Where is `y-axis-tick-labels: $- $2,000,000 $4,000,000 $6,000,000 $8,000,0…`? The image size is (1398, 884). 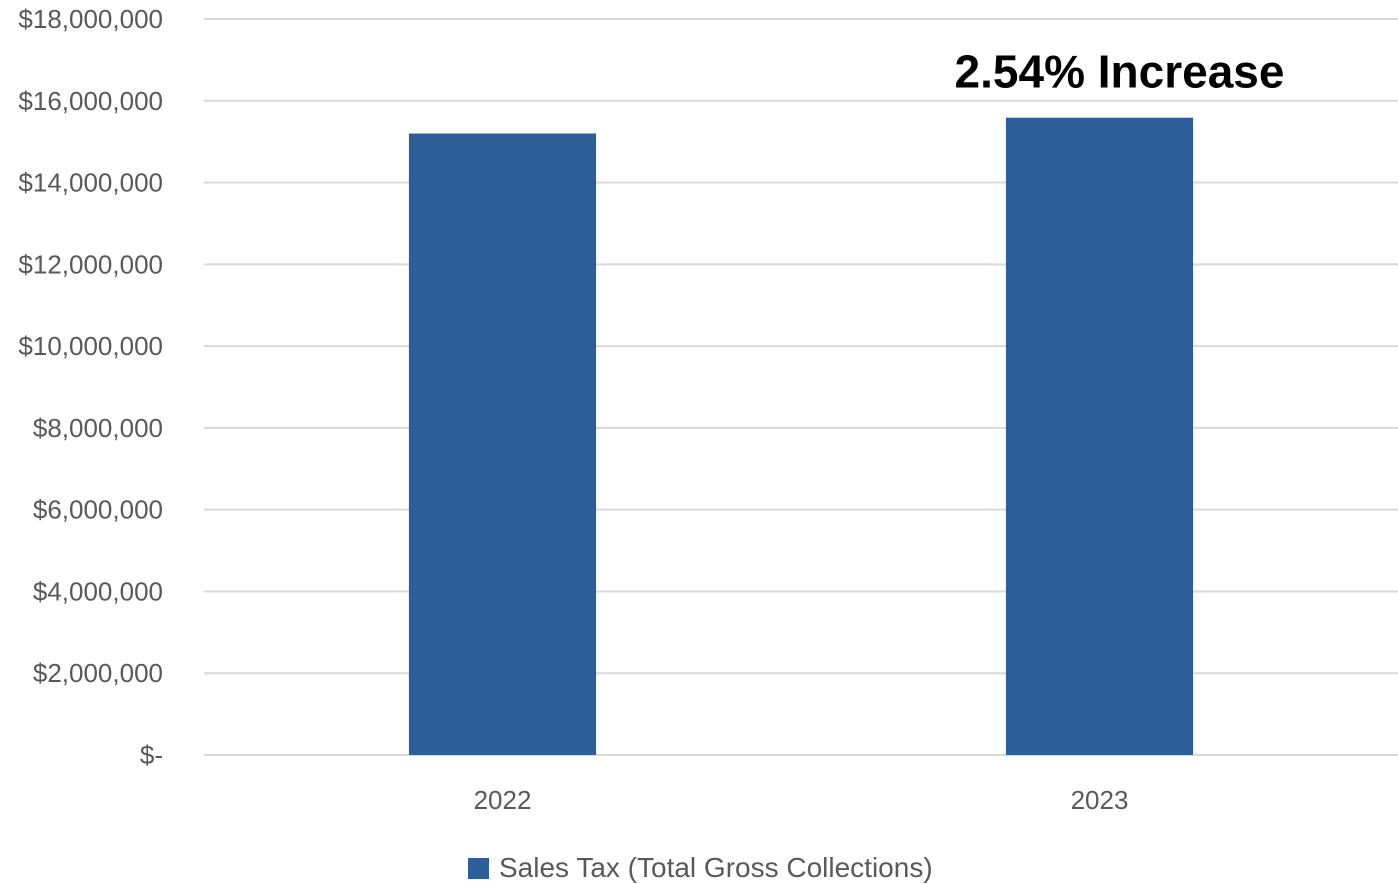
y-axis-tick-labels: $- $2,000,000 $4,000,000 $6,000,000 $8,000,0… is located at coordinates (90, 387).